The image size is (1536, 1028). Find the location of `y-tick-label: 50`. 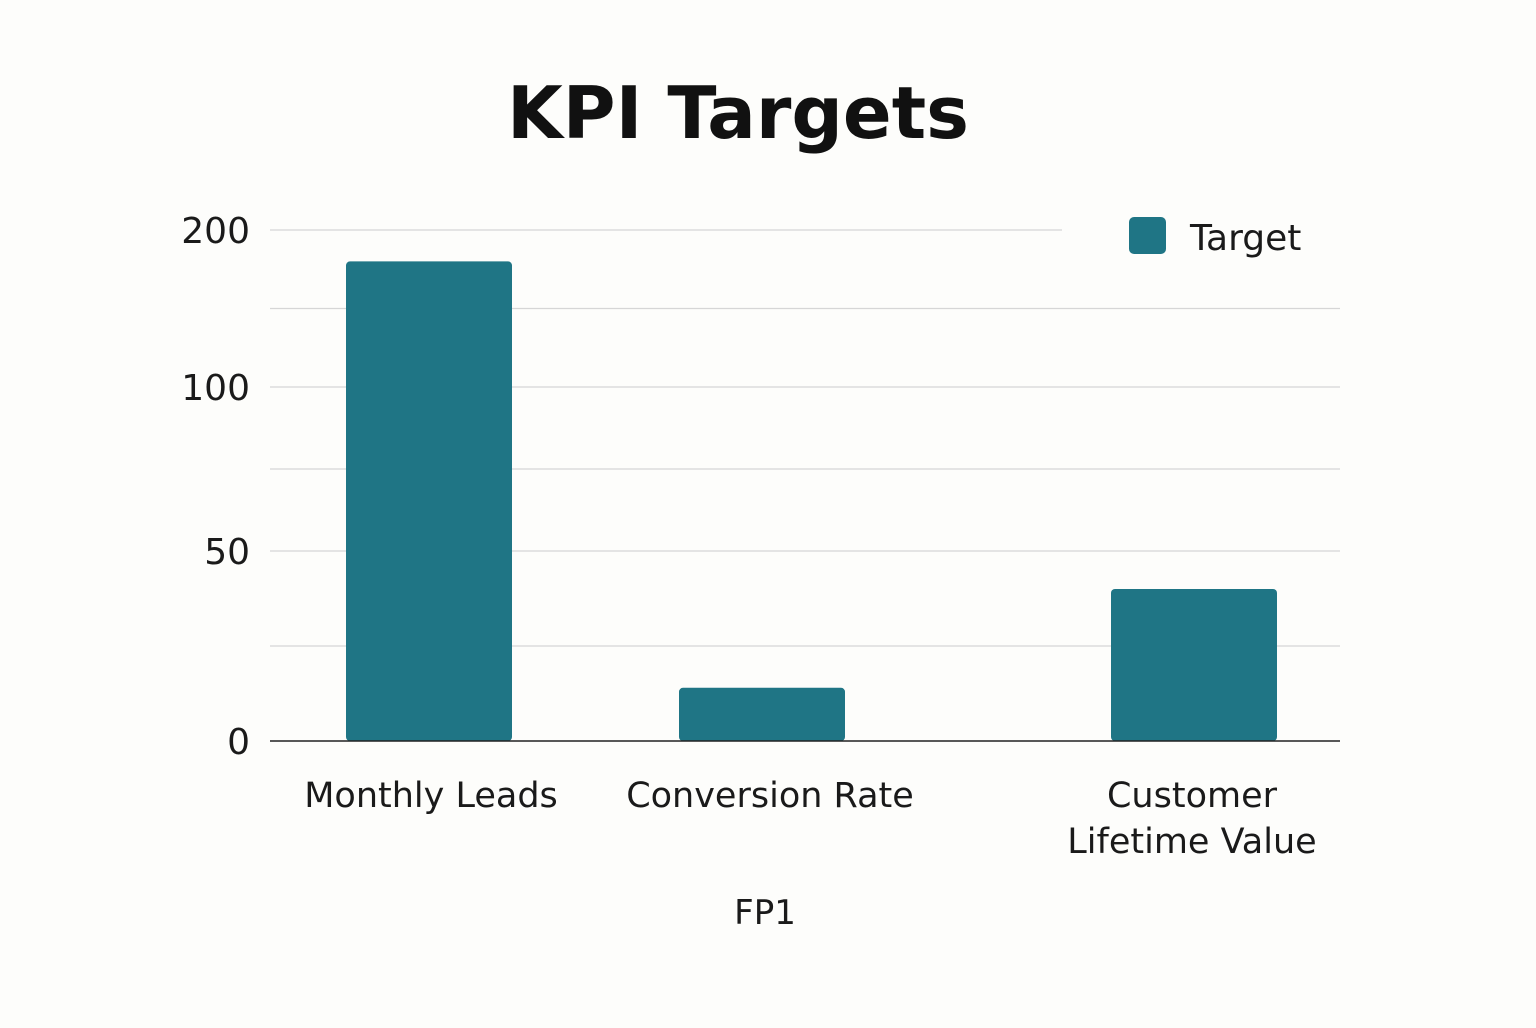

y-tick-label: 50 is located at coordinates (227, 552).